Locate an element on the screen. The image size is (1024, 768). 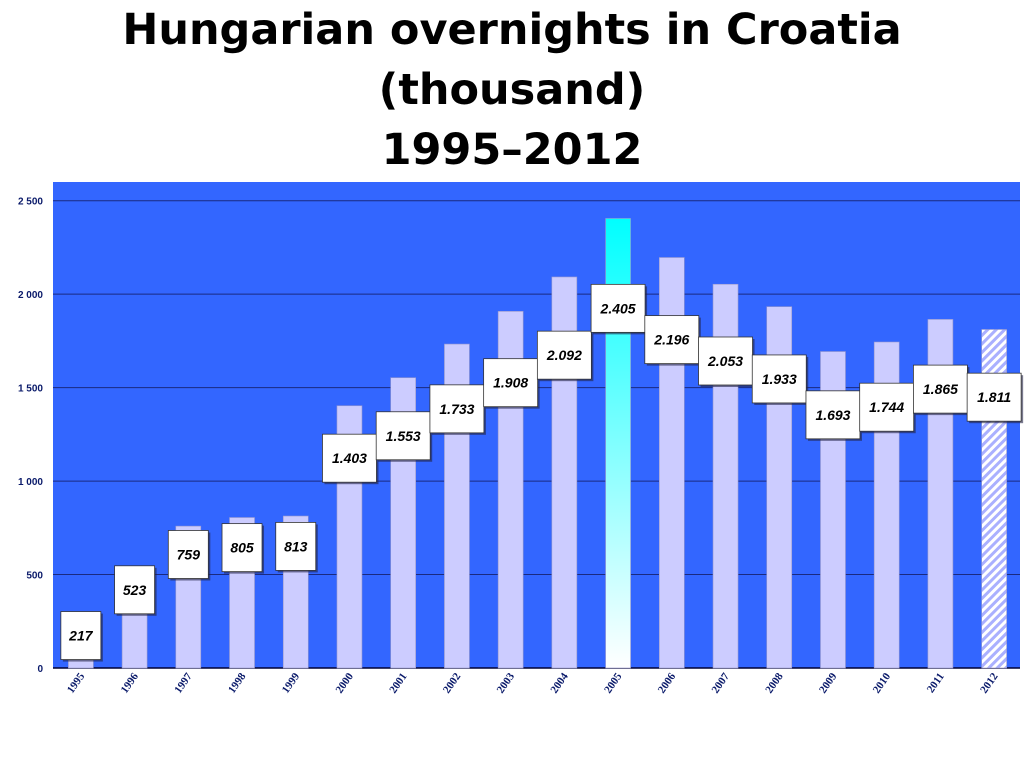
title-line-1: Hungarian overnights in Croatia is located at coordinates (512, 30).